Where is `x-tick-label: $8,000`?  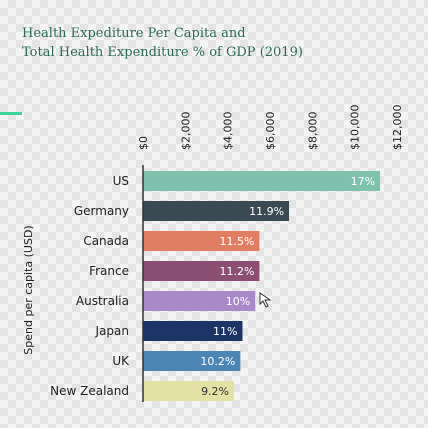
x-tick-label: $8,000 is located at coordinates (312, 131).